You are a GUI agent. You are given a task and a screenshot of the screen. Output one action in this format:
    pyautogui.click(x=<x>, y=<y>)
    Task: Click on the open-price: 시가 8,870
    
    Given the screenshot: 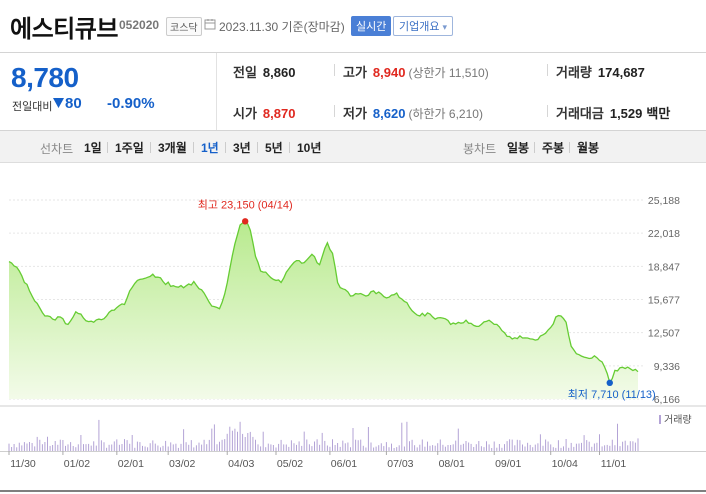 What is the action you would take?
    pyautogui.click(x=264, y=112)
    